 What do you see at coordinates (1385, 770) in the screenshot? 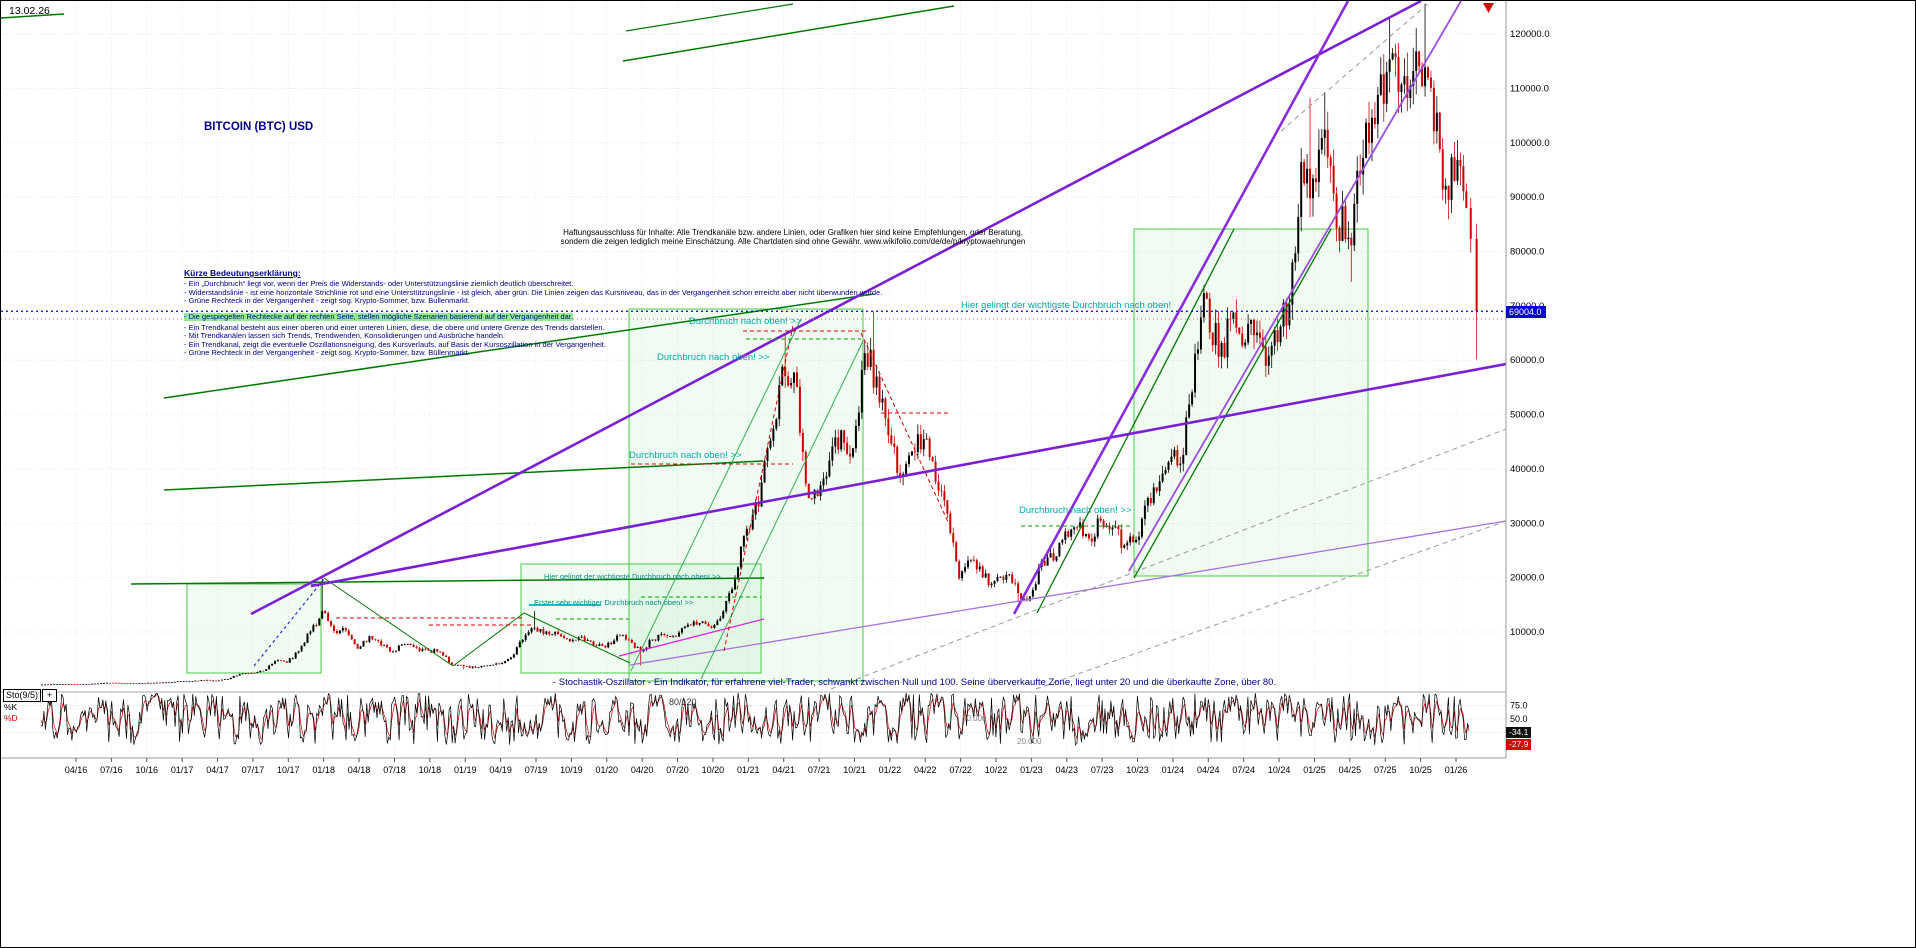
I see `x-axis-label: 07/25` at bounding box center [1385, 770].